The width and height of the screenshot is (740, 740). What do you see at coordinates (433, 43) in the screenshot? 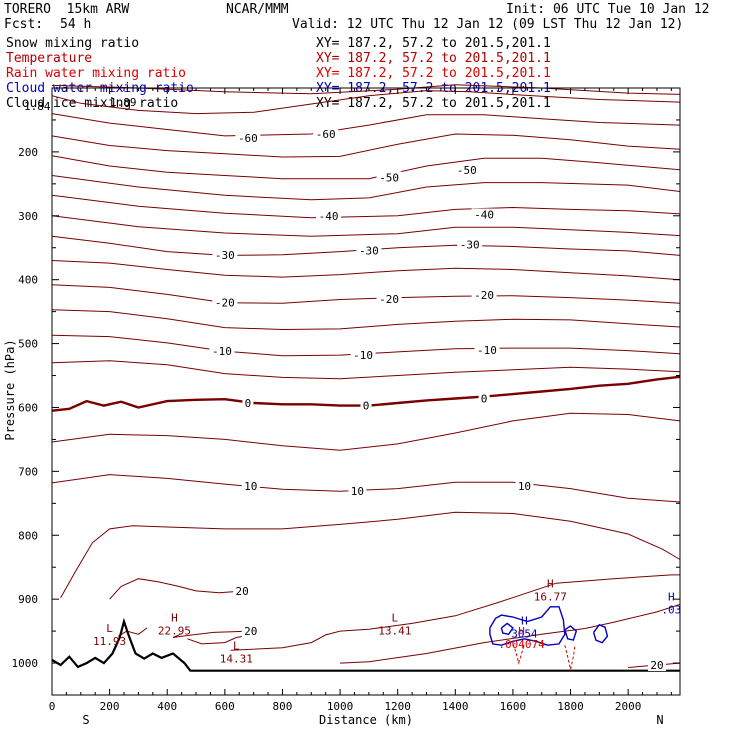
I see `legend-snow-xy: XY= 187.2, 57.2 to 201.5,201.1` at bounding box center [433, 43].